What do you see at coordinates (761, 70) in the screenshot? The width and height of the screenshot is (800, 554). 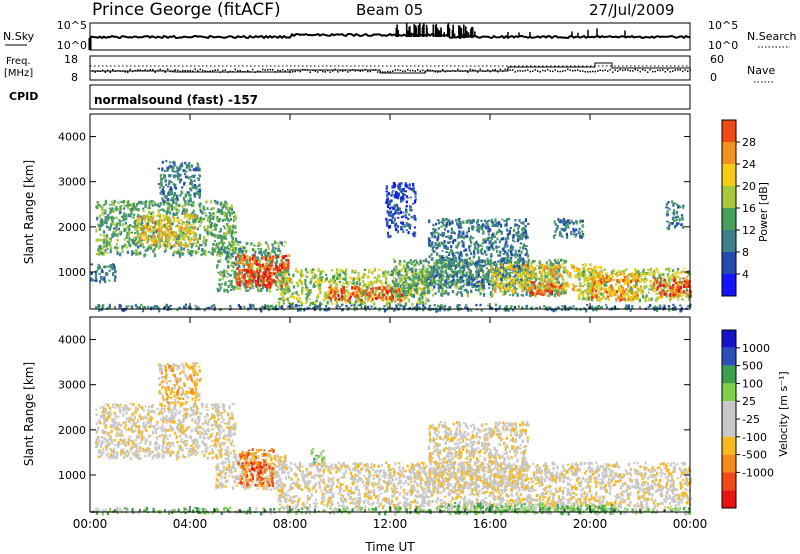 I see `nave-label: Nave` at bounding box center [761, 70].